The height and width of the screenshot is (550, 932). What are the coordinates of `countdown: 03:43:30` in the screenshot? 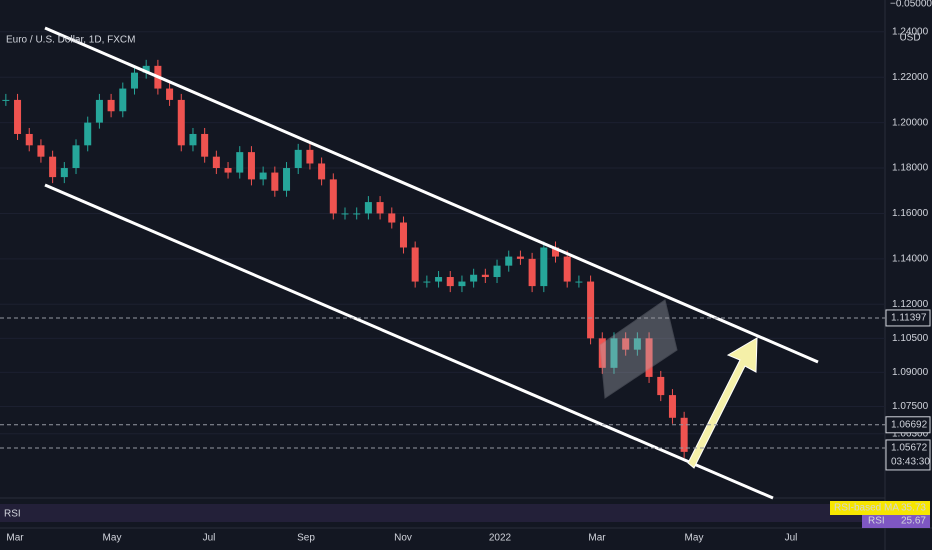 It's located at (910, 462).